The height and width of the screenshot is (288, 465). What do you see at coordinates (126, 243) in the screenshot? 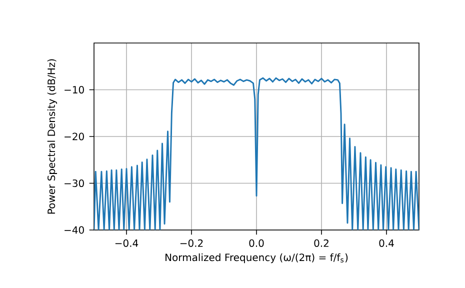
I see `x-tick-label: −0.4` at bounding box center [126, 243].